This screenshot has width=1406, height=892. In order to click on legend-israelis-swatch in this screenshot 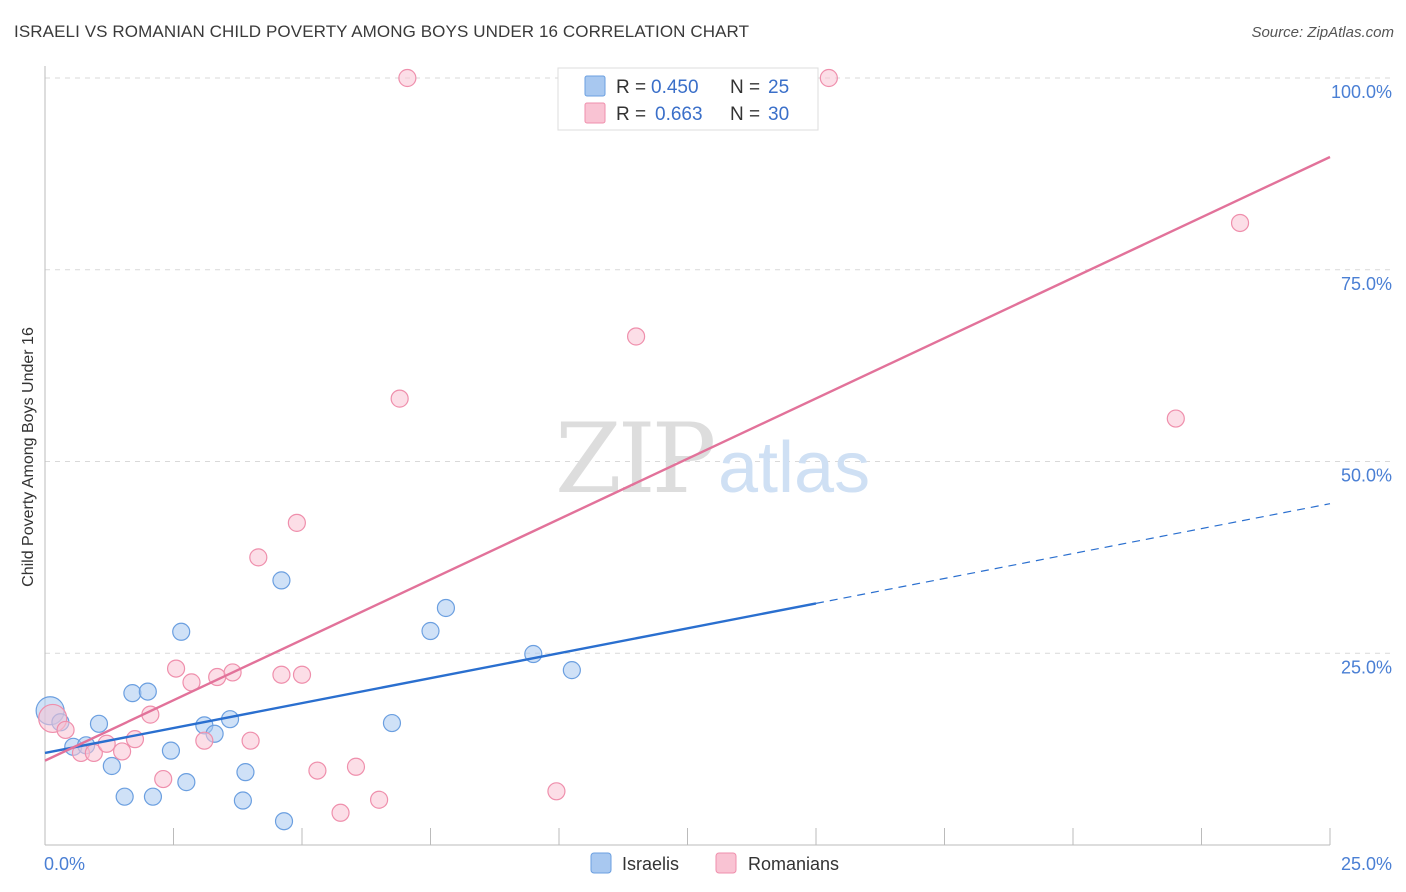, I will do `click(601, 863)`.